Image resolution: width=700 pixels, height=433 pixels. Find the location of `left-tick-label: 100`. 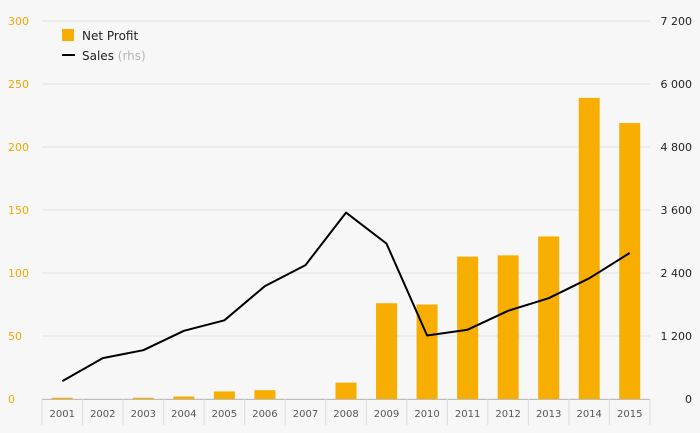

left-tick-label: 100 is located at coordinates (18, 273).